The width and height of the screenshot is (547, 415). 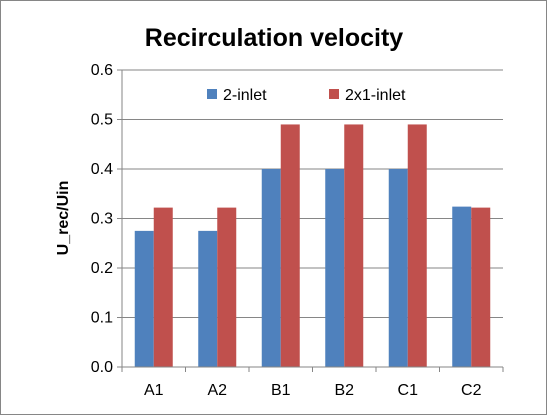 I want to click on x-tick-label-4: C1, so click(x=408, y=390).